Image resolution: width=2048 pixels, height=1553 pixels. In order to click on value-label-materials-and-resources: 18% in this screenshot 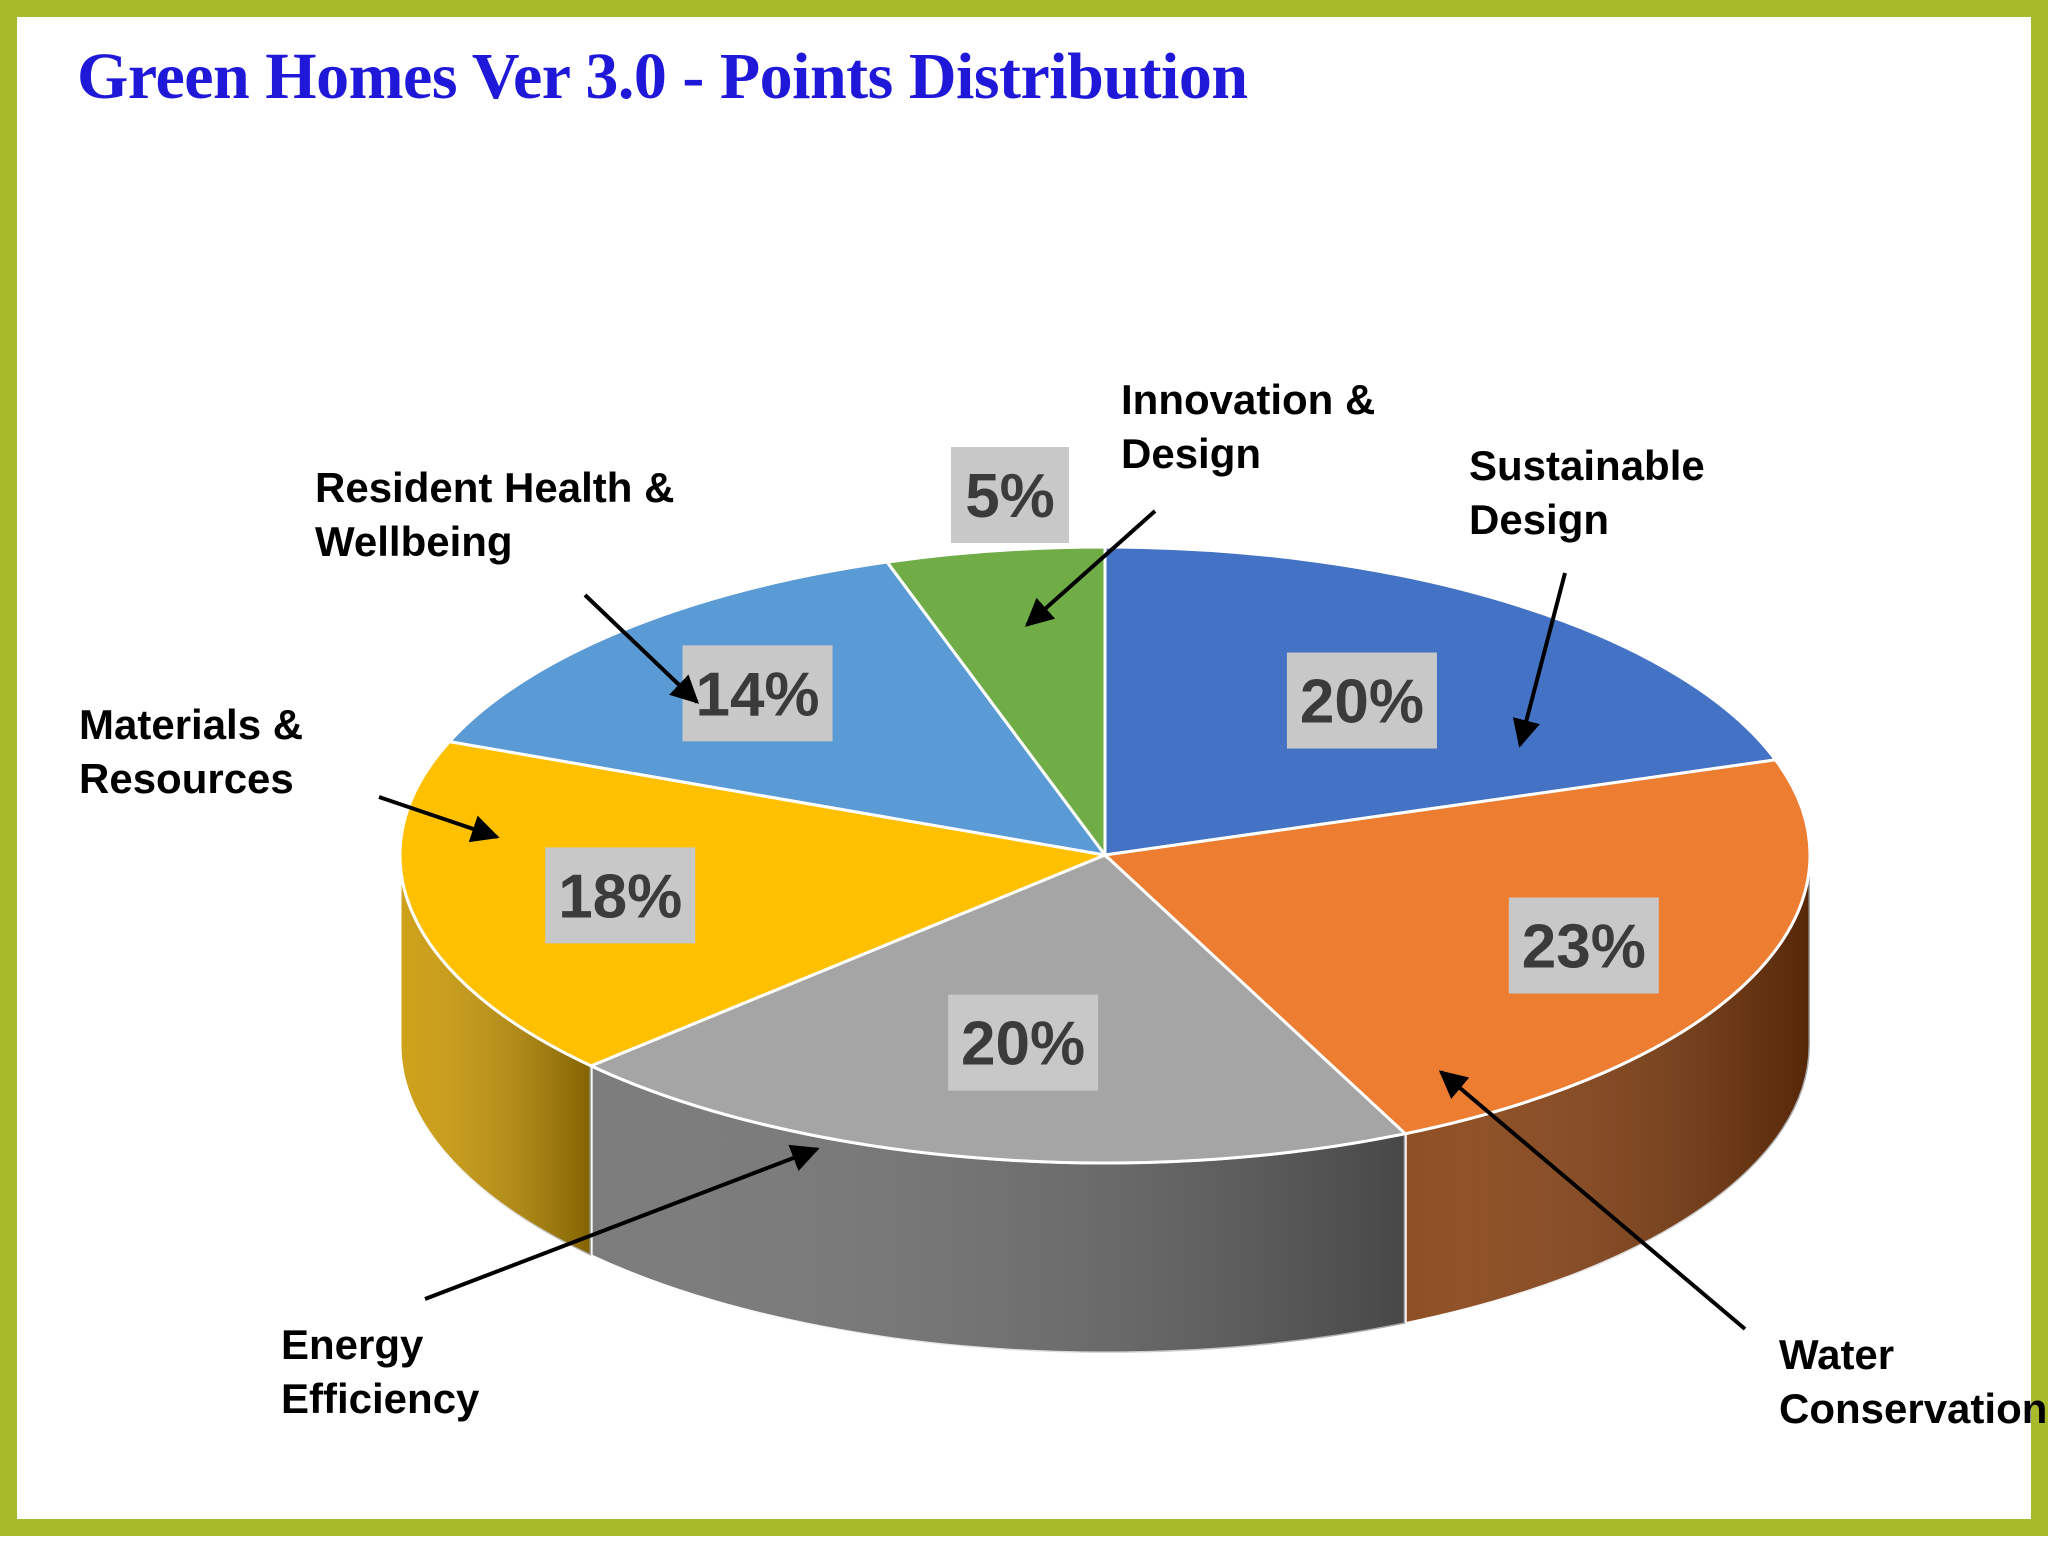, I will do `click(620, 895)`.